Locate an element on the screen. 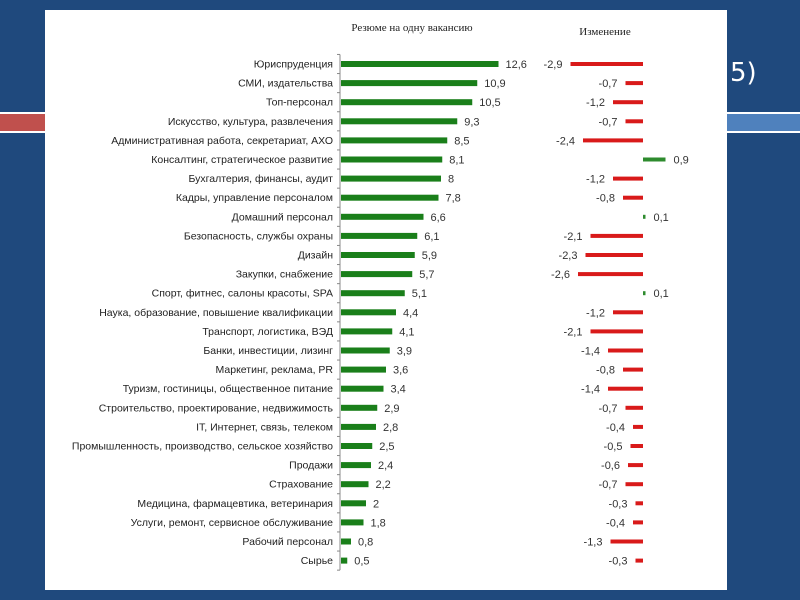 The height and width of the screenshot is (600, 800). category-label: Топ-персонал is located at coordinates (299, 103).